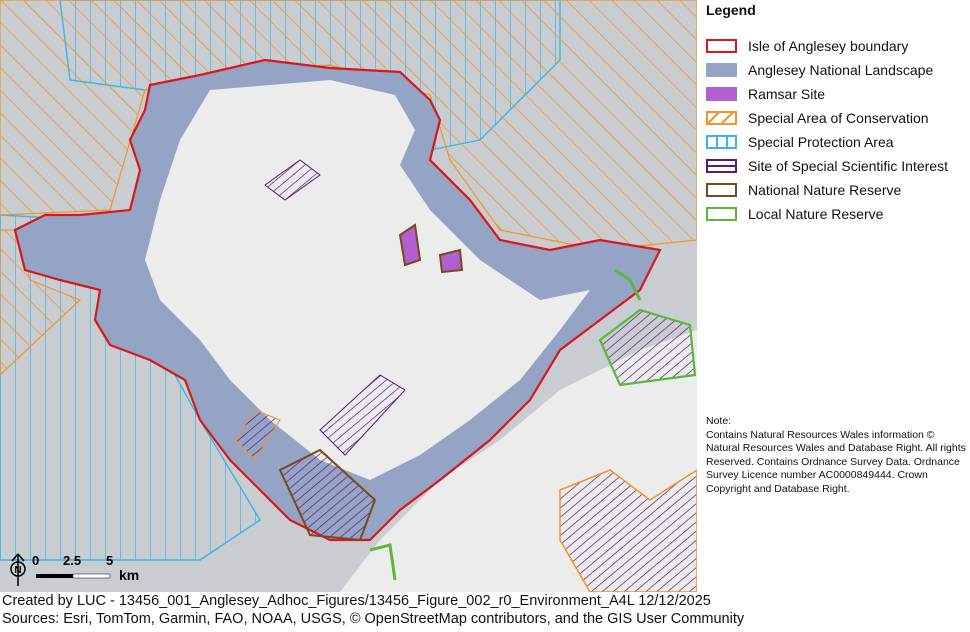 Image resolution: width=970 pixels, height=632 pixels. I want to click on ramsar-site, so click(410, 245).